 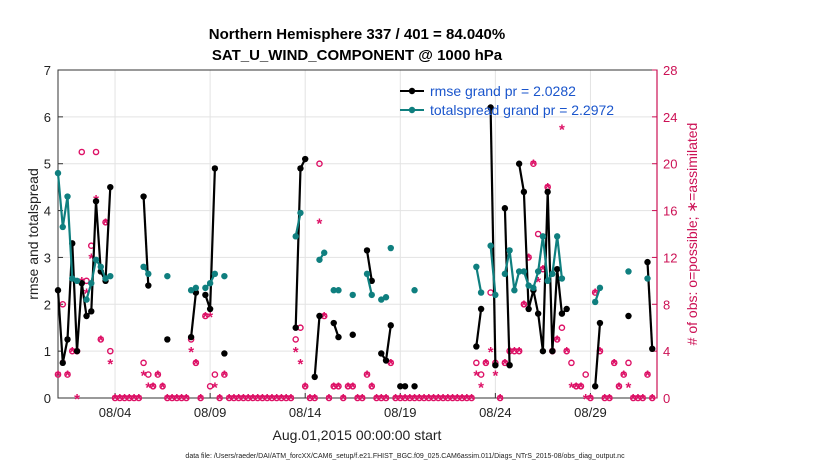 I want to click on obs-assimilated-marker-52: *, so click(x=305, y=387).